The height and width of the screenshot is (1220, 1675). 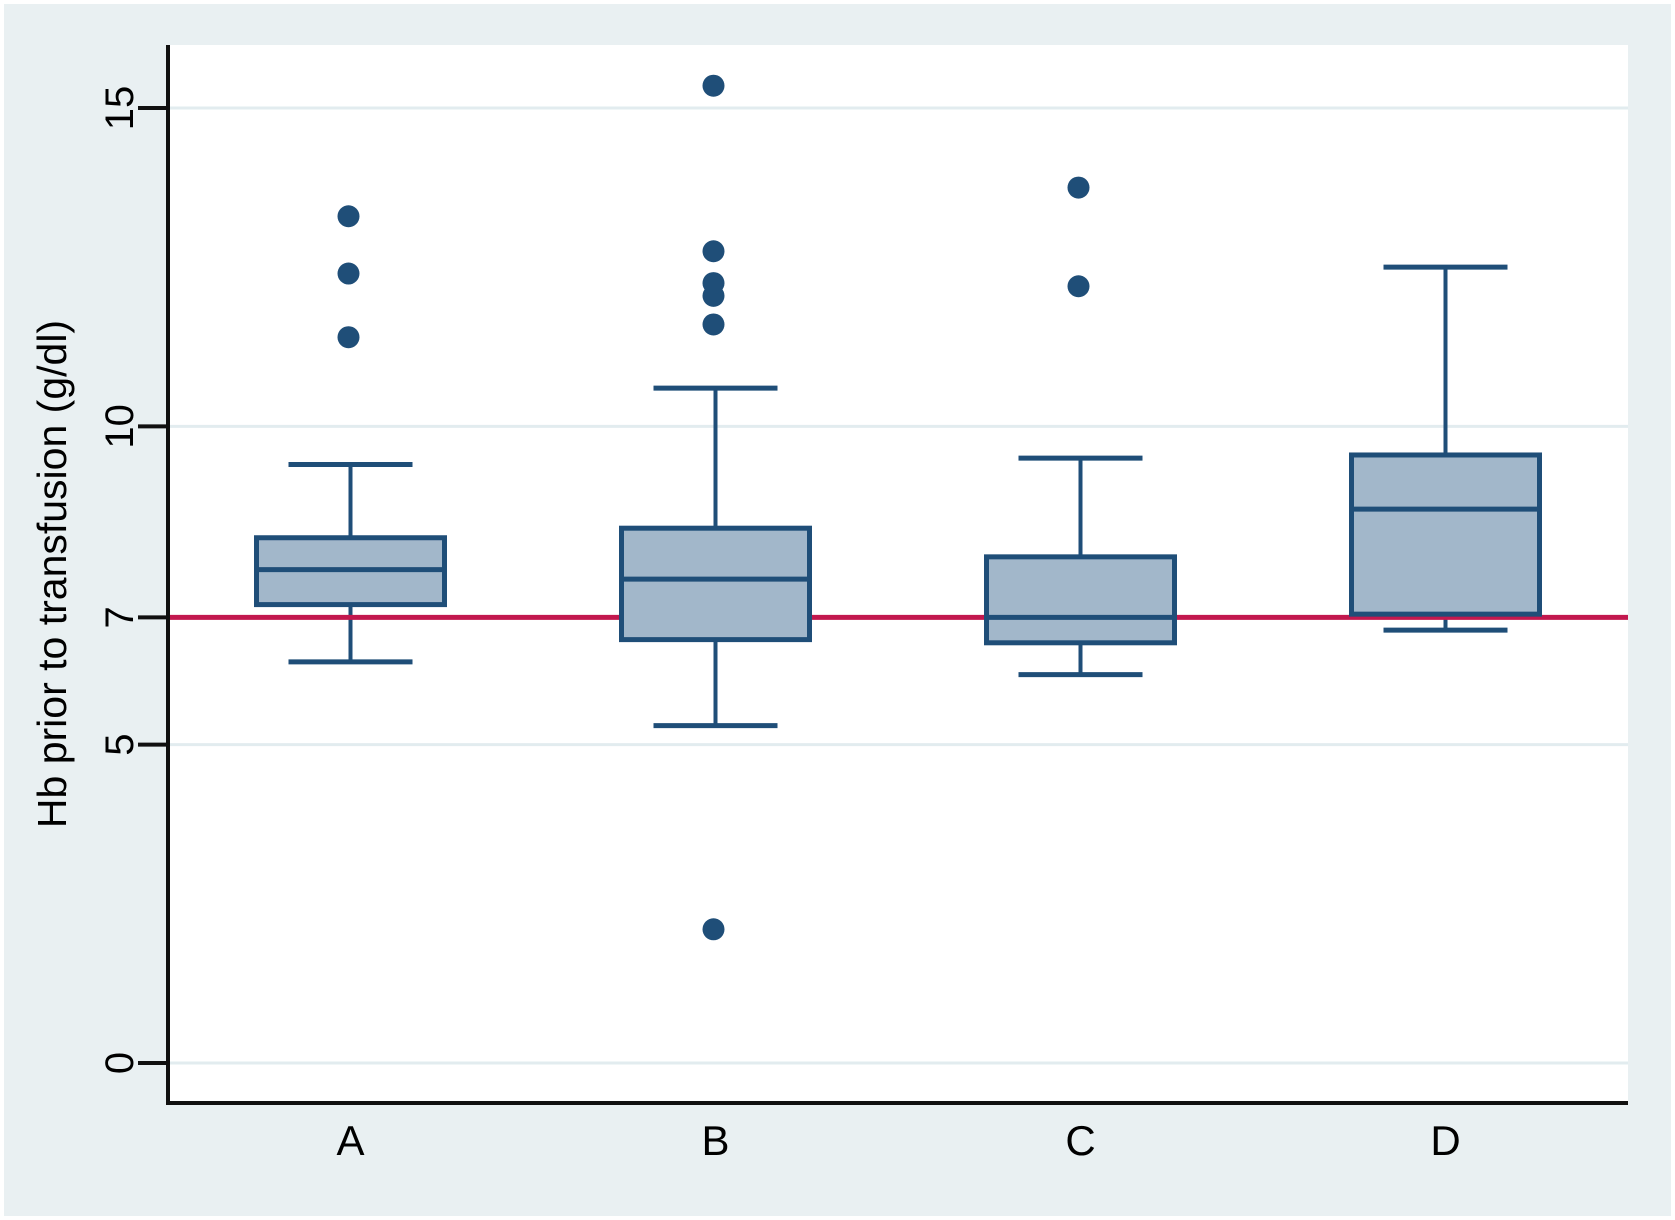 What do you see at coordinates (1445, 1140) in the screenshot?
I see `x-category-label-D: D` at bounding box center [1445, 1140].